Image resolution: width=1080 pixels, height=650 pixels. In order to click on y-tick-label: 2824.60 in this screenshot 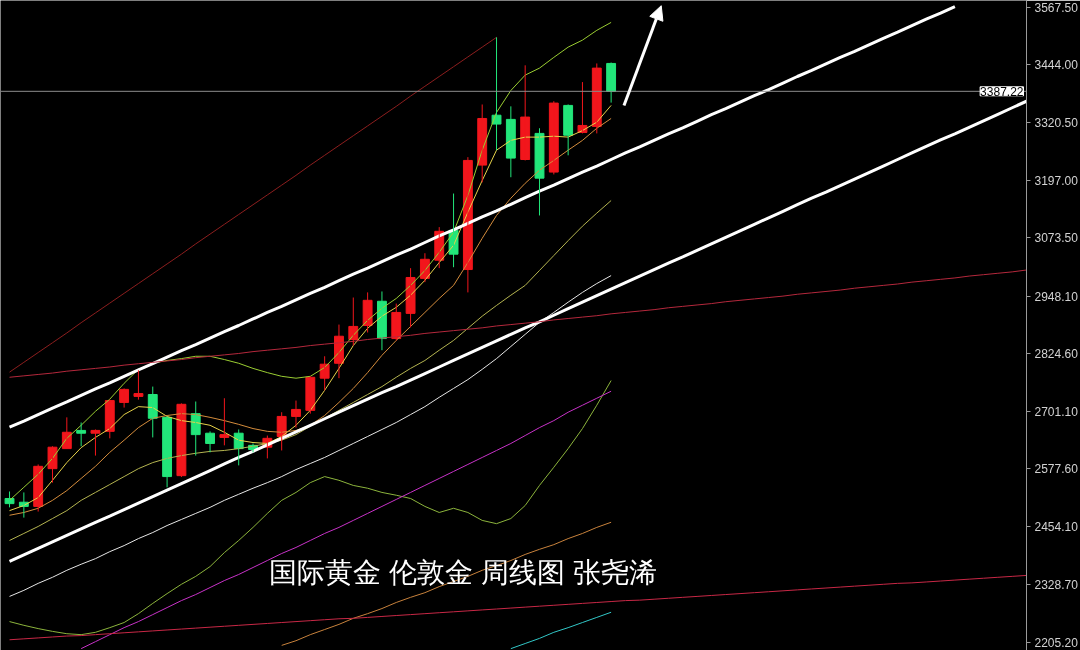, I will do `click(1056, 354)`.